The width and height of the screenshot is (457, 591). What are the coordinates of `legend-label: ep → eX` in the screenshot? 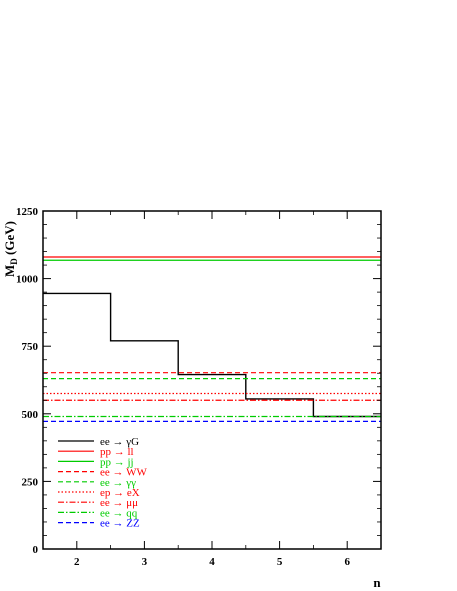 It's located at (120, 493).